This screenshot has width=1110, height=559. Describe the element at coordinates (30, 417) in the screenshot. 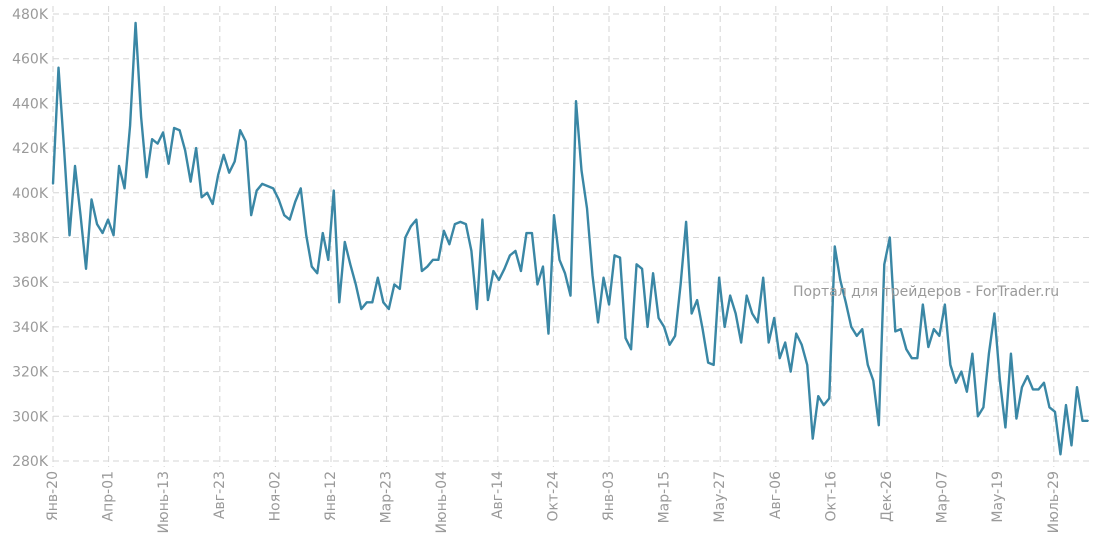

I see `y-tick-label: 300K` at that location.